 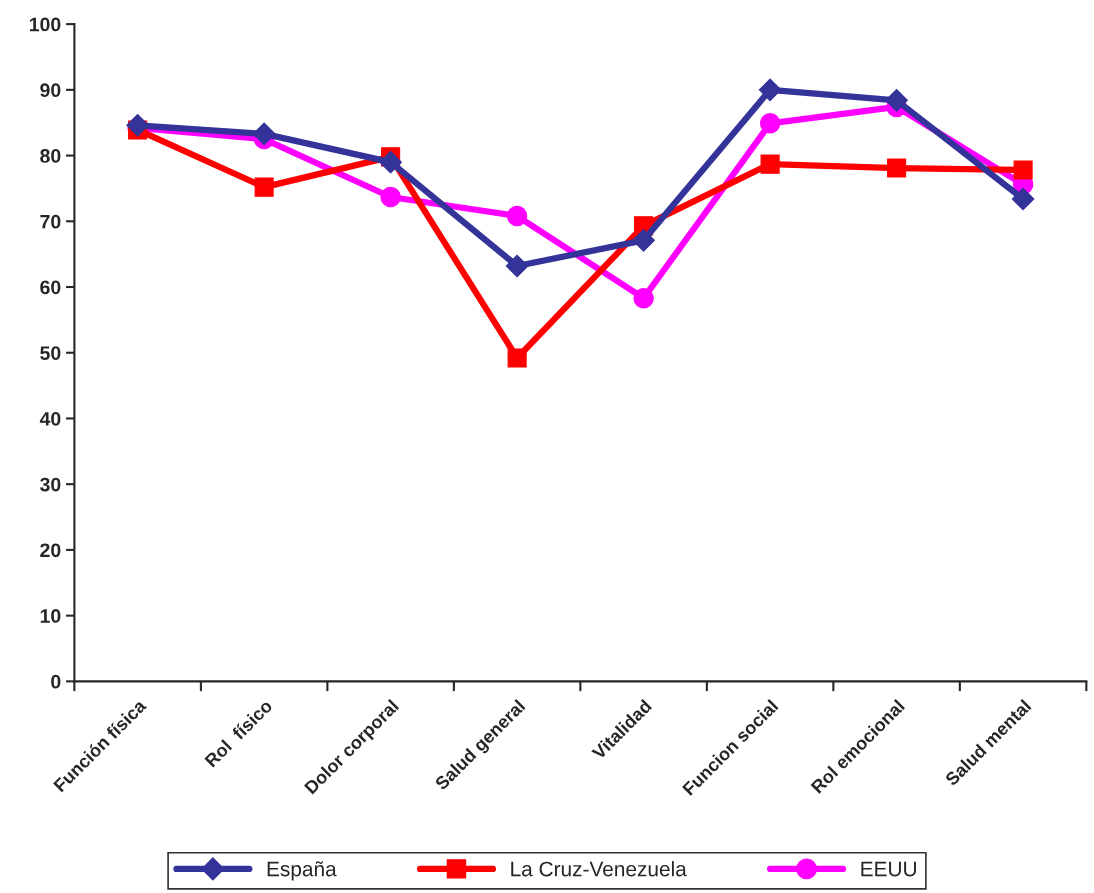 What do you see at coordinates (50, 616) in the screenshot?
I see `y-tick-label: 10` at bounding box center [50, 616].